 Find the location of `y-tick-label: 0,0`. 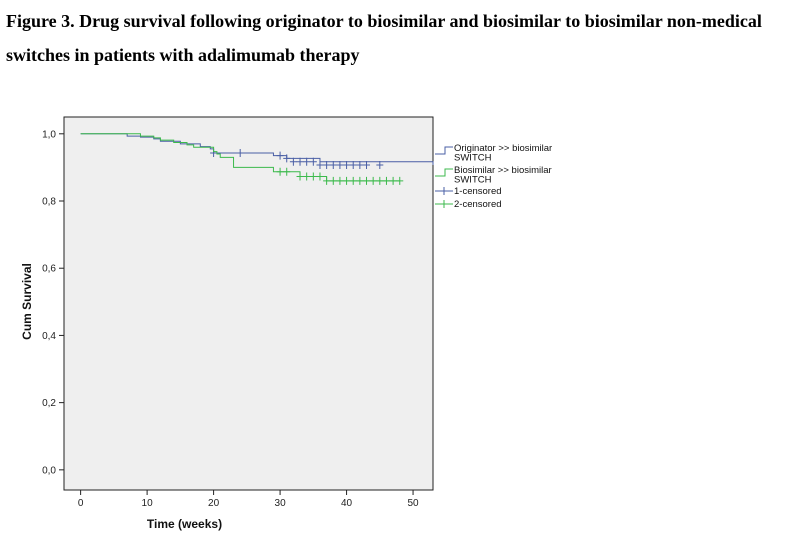

y-tick-label: 0,0 is located at coordinates (49, 470).